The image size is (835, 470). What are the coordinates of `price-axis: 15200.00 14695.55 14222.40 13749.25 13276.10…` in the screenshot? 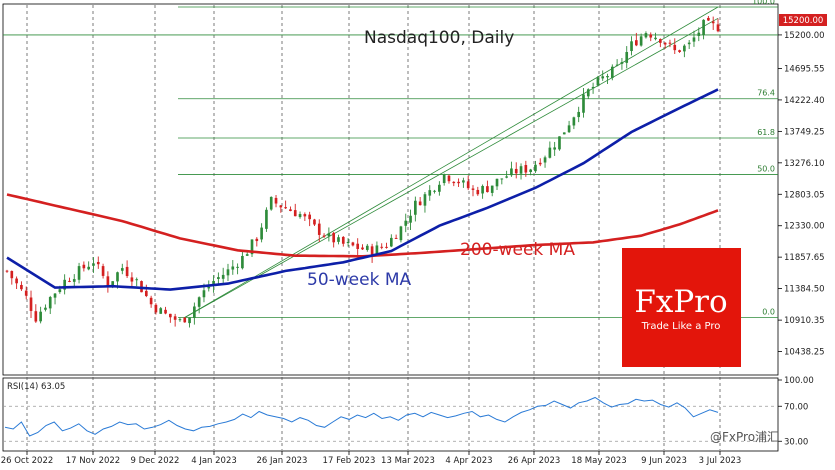 It's located at (801, 194).